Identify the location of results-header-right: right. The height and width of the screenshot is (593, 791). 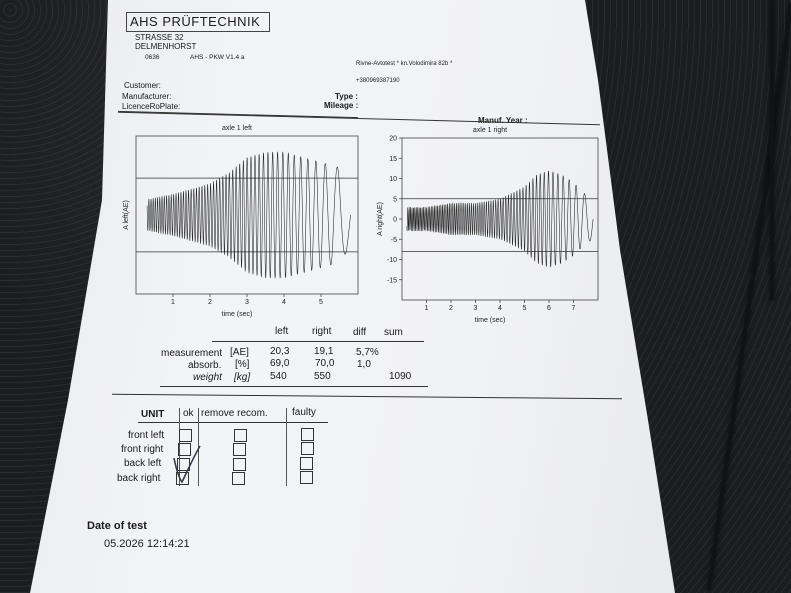
(322, 331).